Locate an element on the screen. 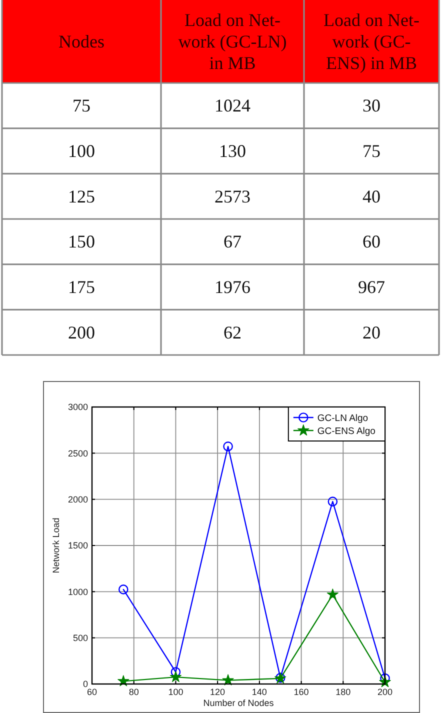  y-tick-label: 75 is located at coordinates (81, 106).